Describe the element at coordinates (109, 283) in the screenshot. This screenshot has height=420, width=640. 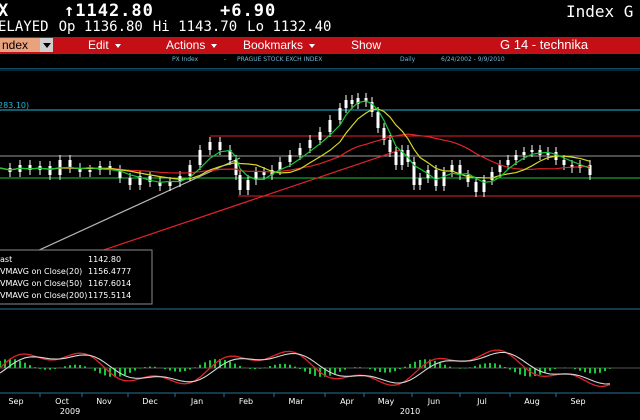
I see `legend-value: 1167.6014` at that location.